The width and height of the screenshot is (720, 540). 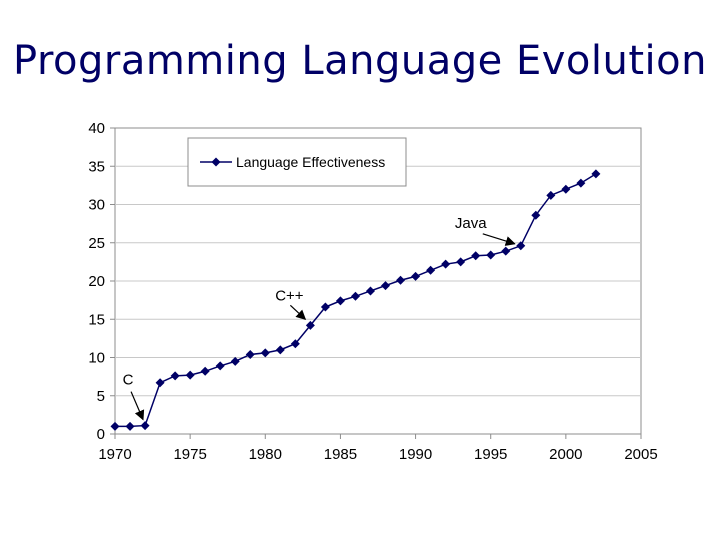 I want to click on y-tick-label: 20, so click(x=96, y=281).